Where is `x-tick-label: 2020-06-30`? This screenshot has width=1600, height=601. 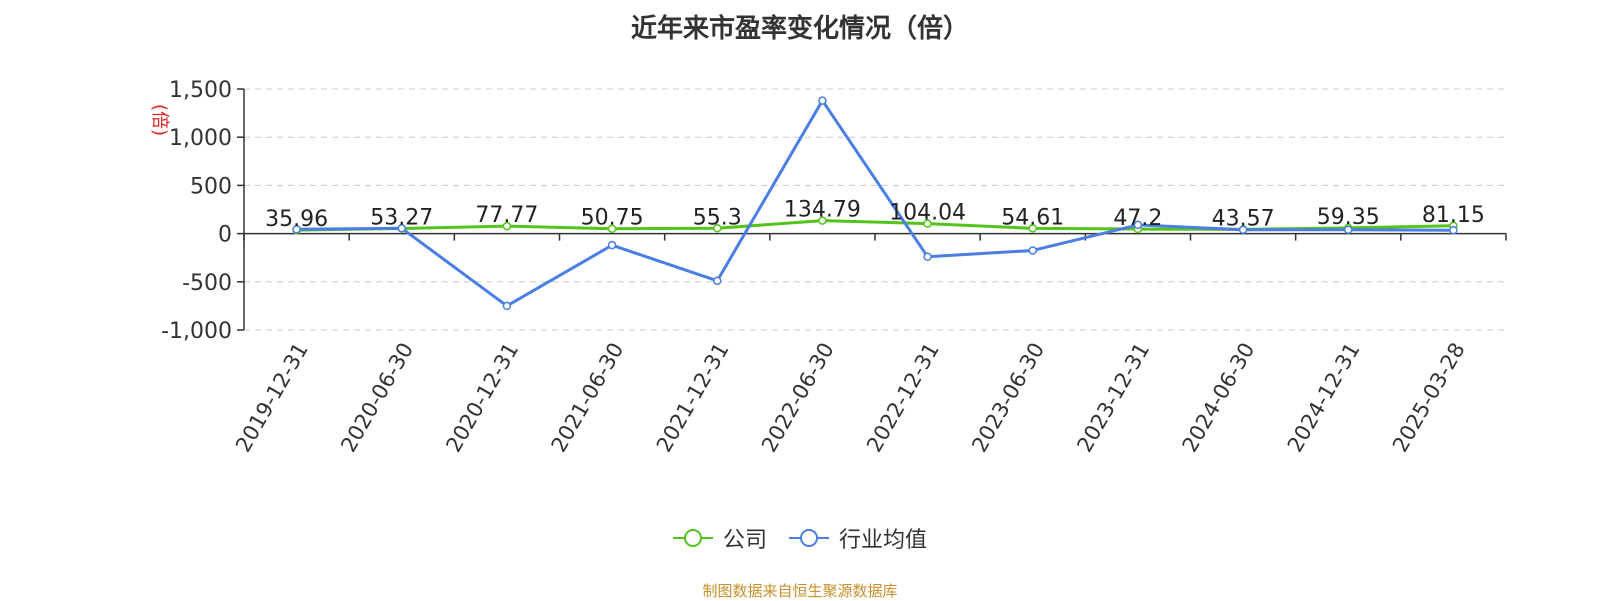
x-tick-label: 2020-06-30 is located at coordinates (377, 398).